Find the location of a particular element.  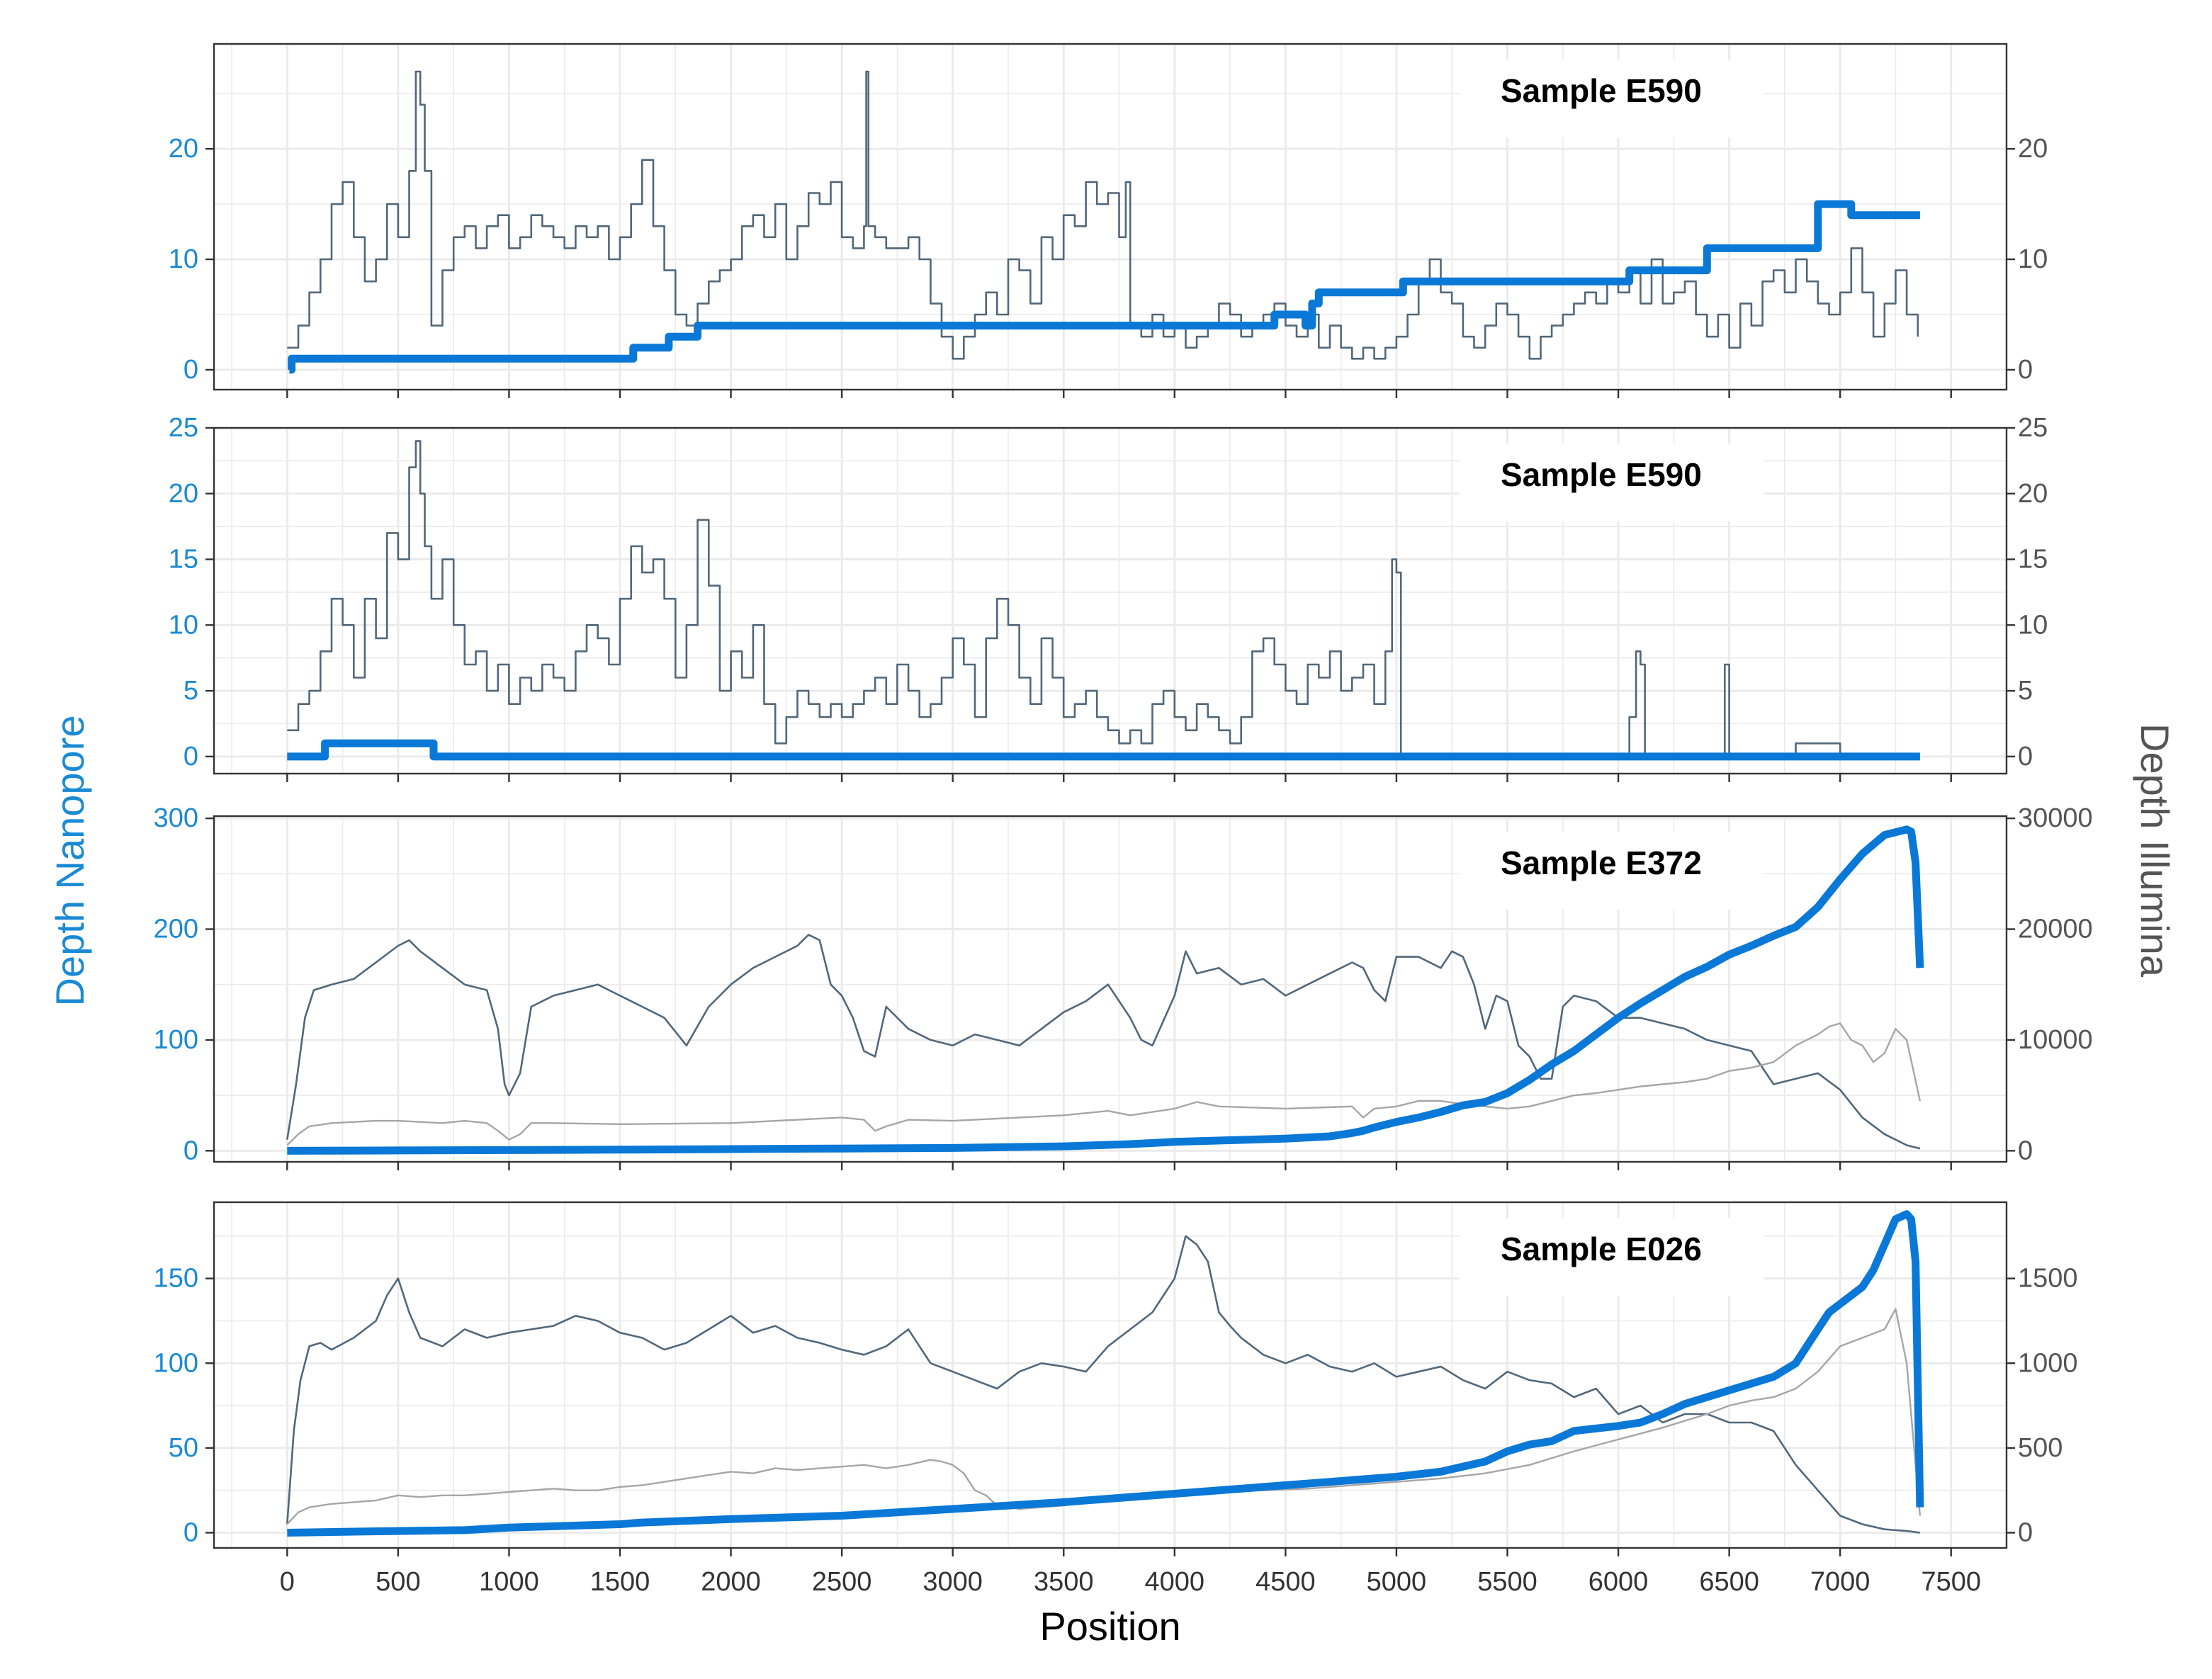

left-tick-label: 300 is located at coordinates (176, 818).